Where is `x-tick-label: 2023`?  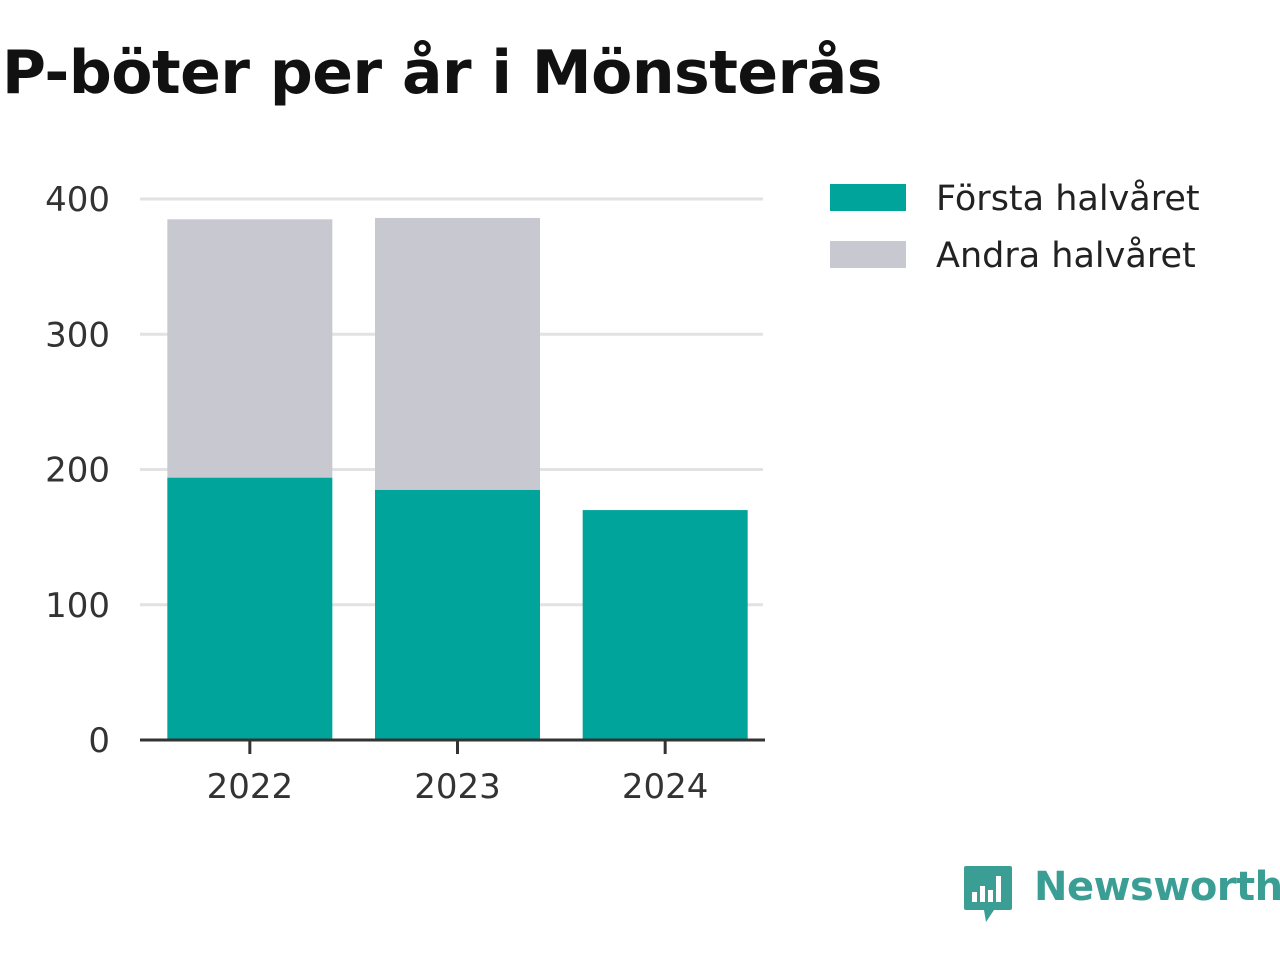 x-tick-label: 2023 is located at coordinates (457, 787).